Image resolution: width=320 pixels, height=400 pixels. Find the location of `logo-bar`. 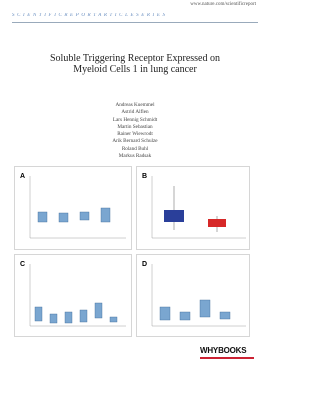

logo-bar is located at coordinates (227, 358).